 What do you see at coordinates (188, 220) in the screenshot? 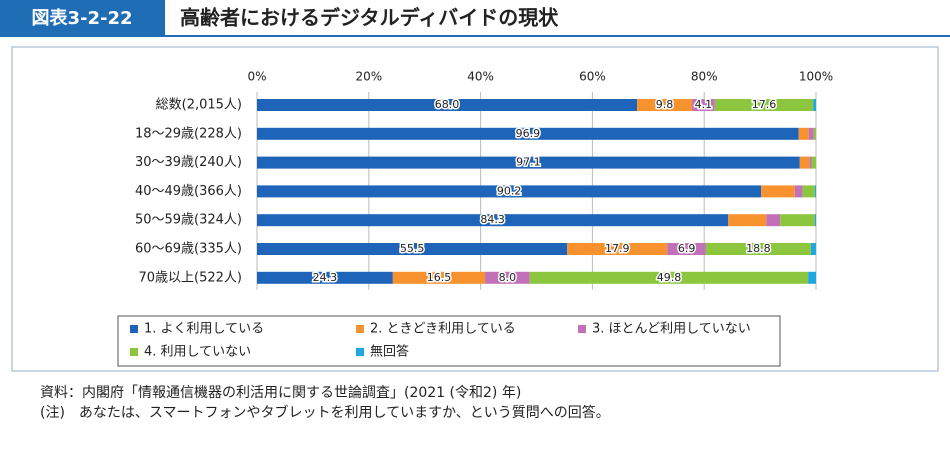
I see `y-tick-label: 50～59歳(324人)` at bounding box center [188, 220].